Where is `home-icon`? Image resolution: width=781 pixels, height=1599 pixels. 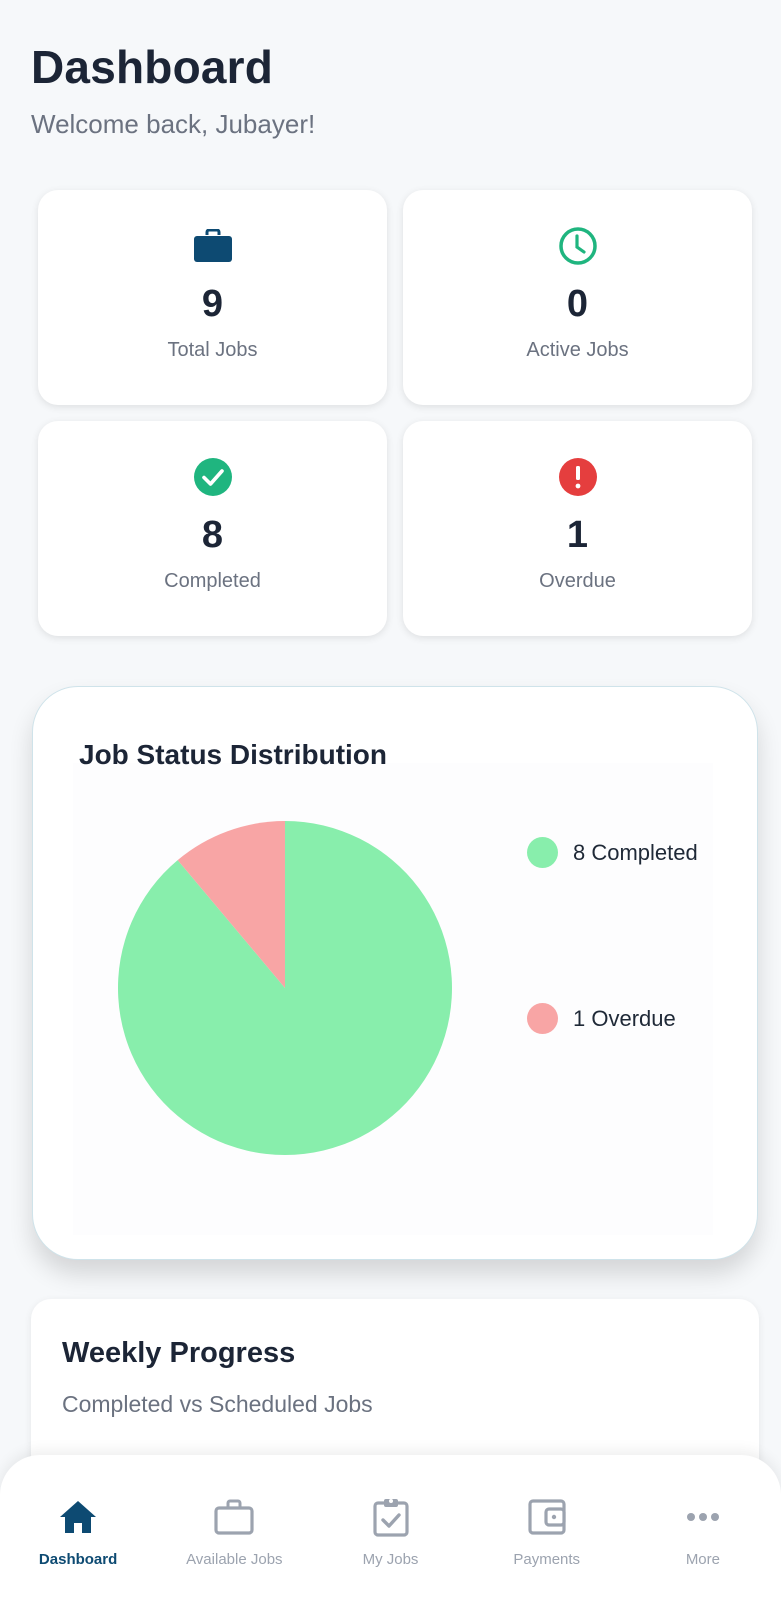
home-icon is located at coordinates (78, 1517).